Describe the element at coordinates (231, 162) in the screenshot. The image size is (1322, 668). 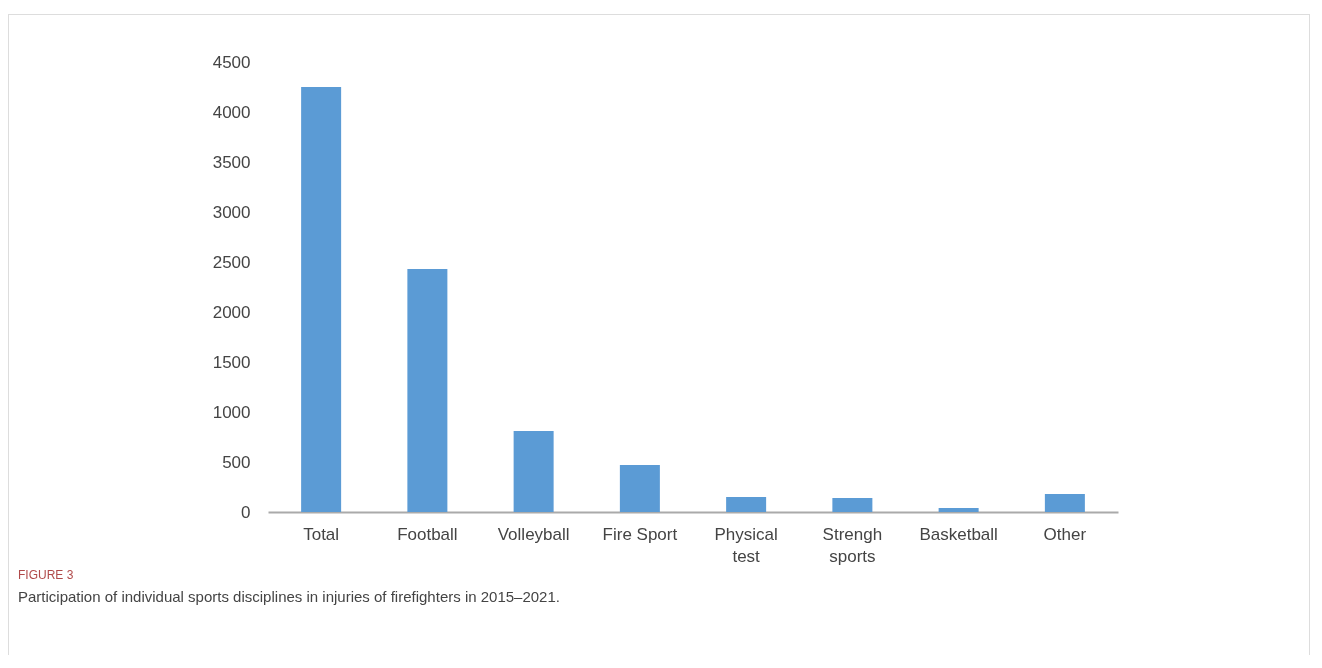
I see `y-tick-label: 3500` at that location.